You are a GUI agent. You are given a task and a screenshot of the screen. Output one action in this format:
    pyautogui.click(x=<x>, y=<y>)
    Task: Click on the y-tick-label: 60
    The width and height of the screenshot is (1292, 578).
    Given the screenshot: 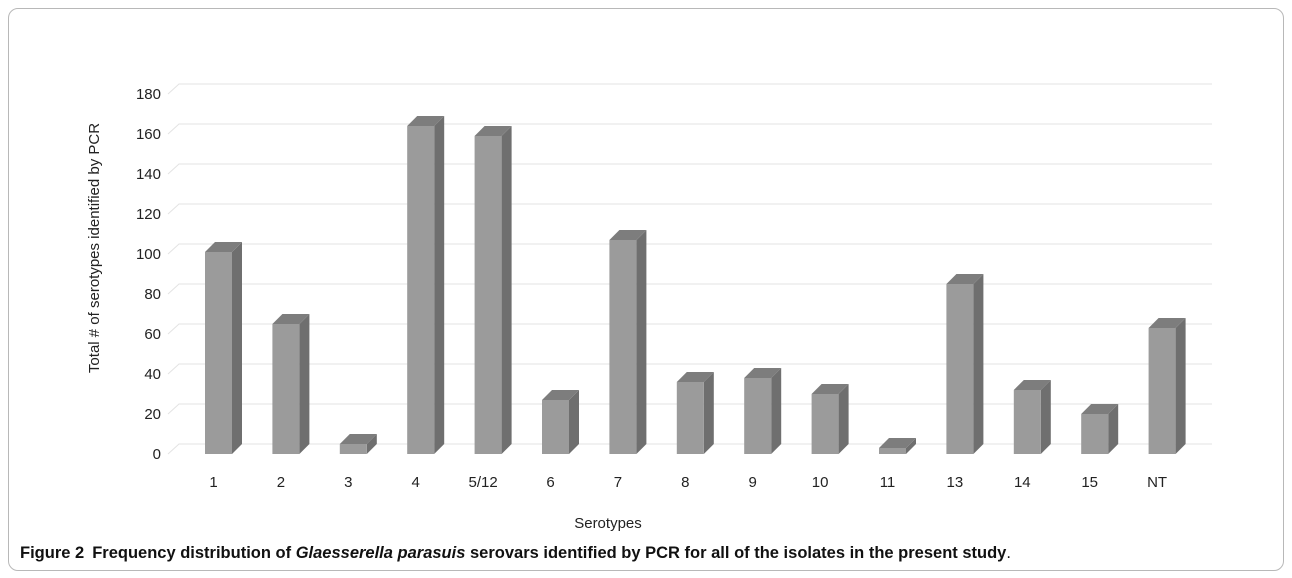 What is the action you would take?
    pyautogui.click(x=152, y=334)
    